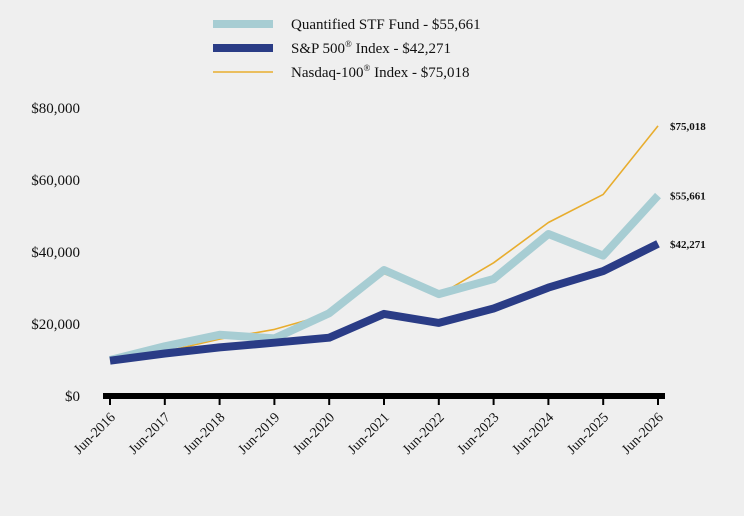  I want to click on legend-label-2: Nasdaq-100® Index - $75,018, so click(380, 72).